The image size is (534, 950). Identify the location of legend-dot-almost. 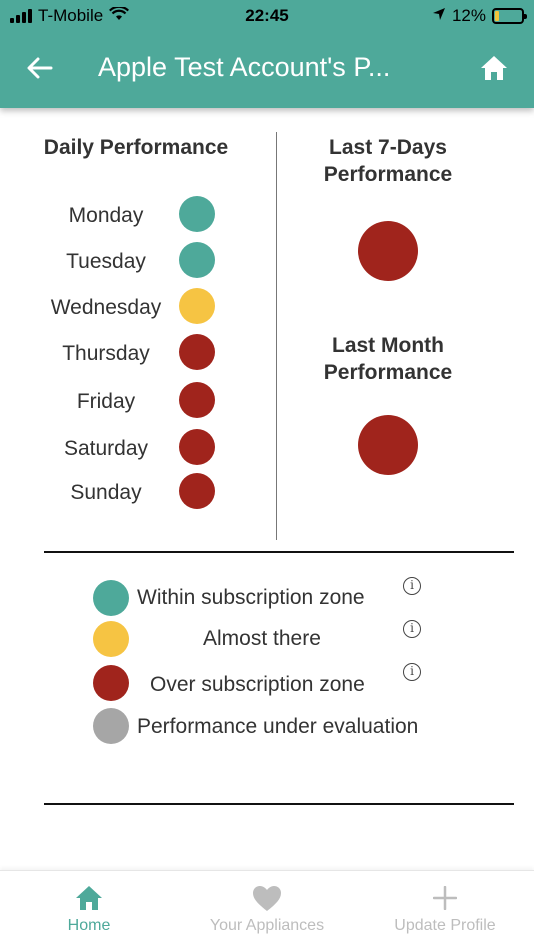
(111, 639).